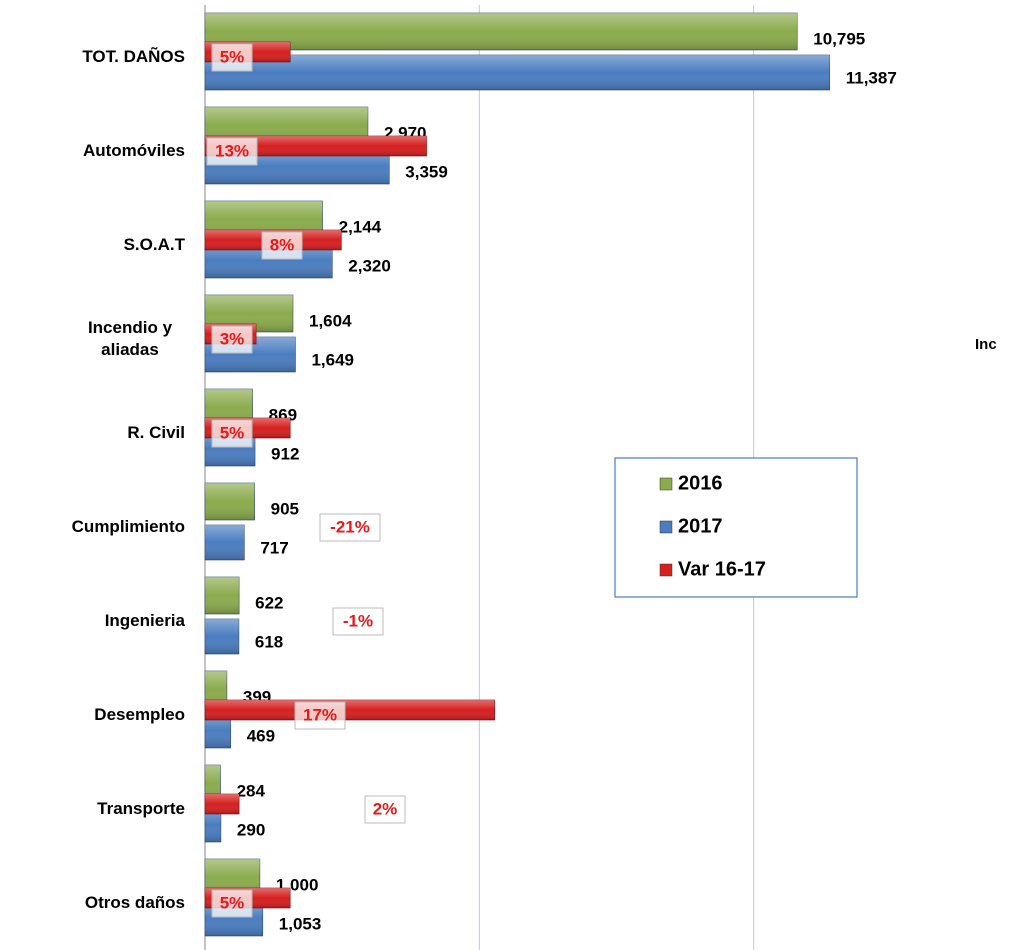 The image size is (1013, 950). Describe the element at coordinates (722, 569) in the screenshot. I see `legend-label: Var 16-17` at that location.